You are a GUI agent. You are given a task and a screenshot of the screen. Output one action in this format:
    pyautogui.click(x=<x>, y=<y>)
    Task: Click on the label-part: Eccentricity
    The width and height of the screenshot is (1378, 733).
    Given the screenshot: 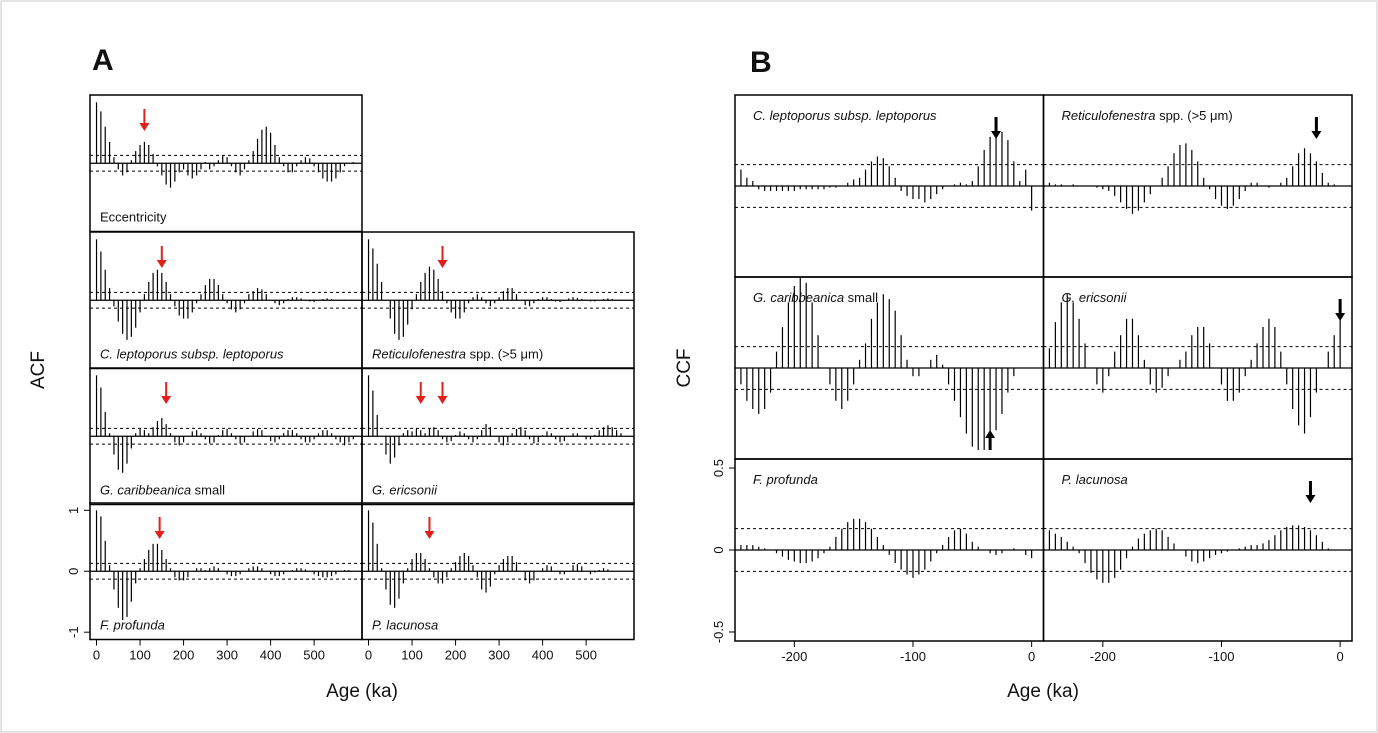 What is the action you would take?
    pyautogui.click(x=133, y=217)
    